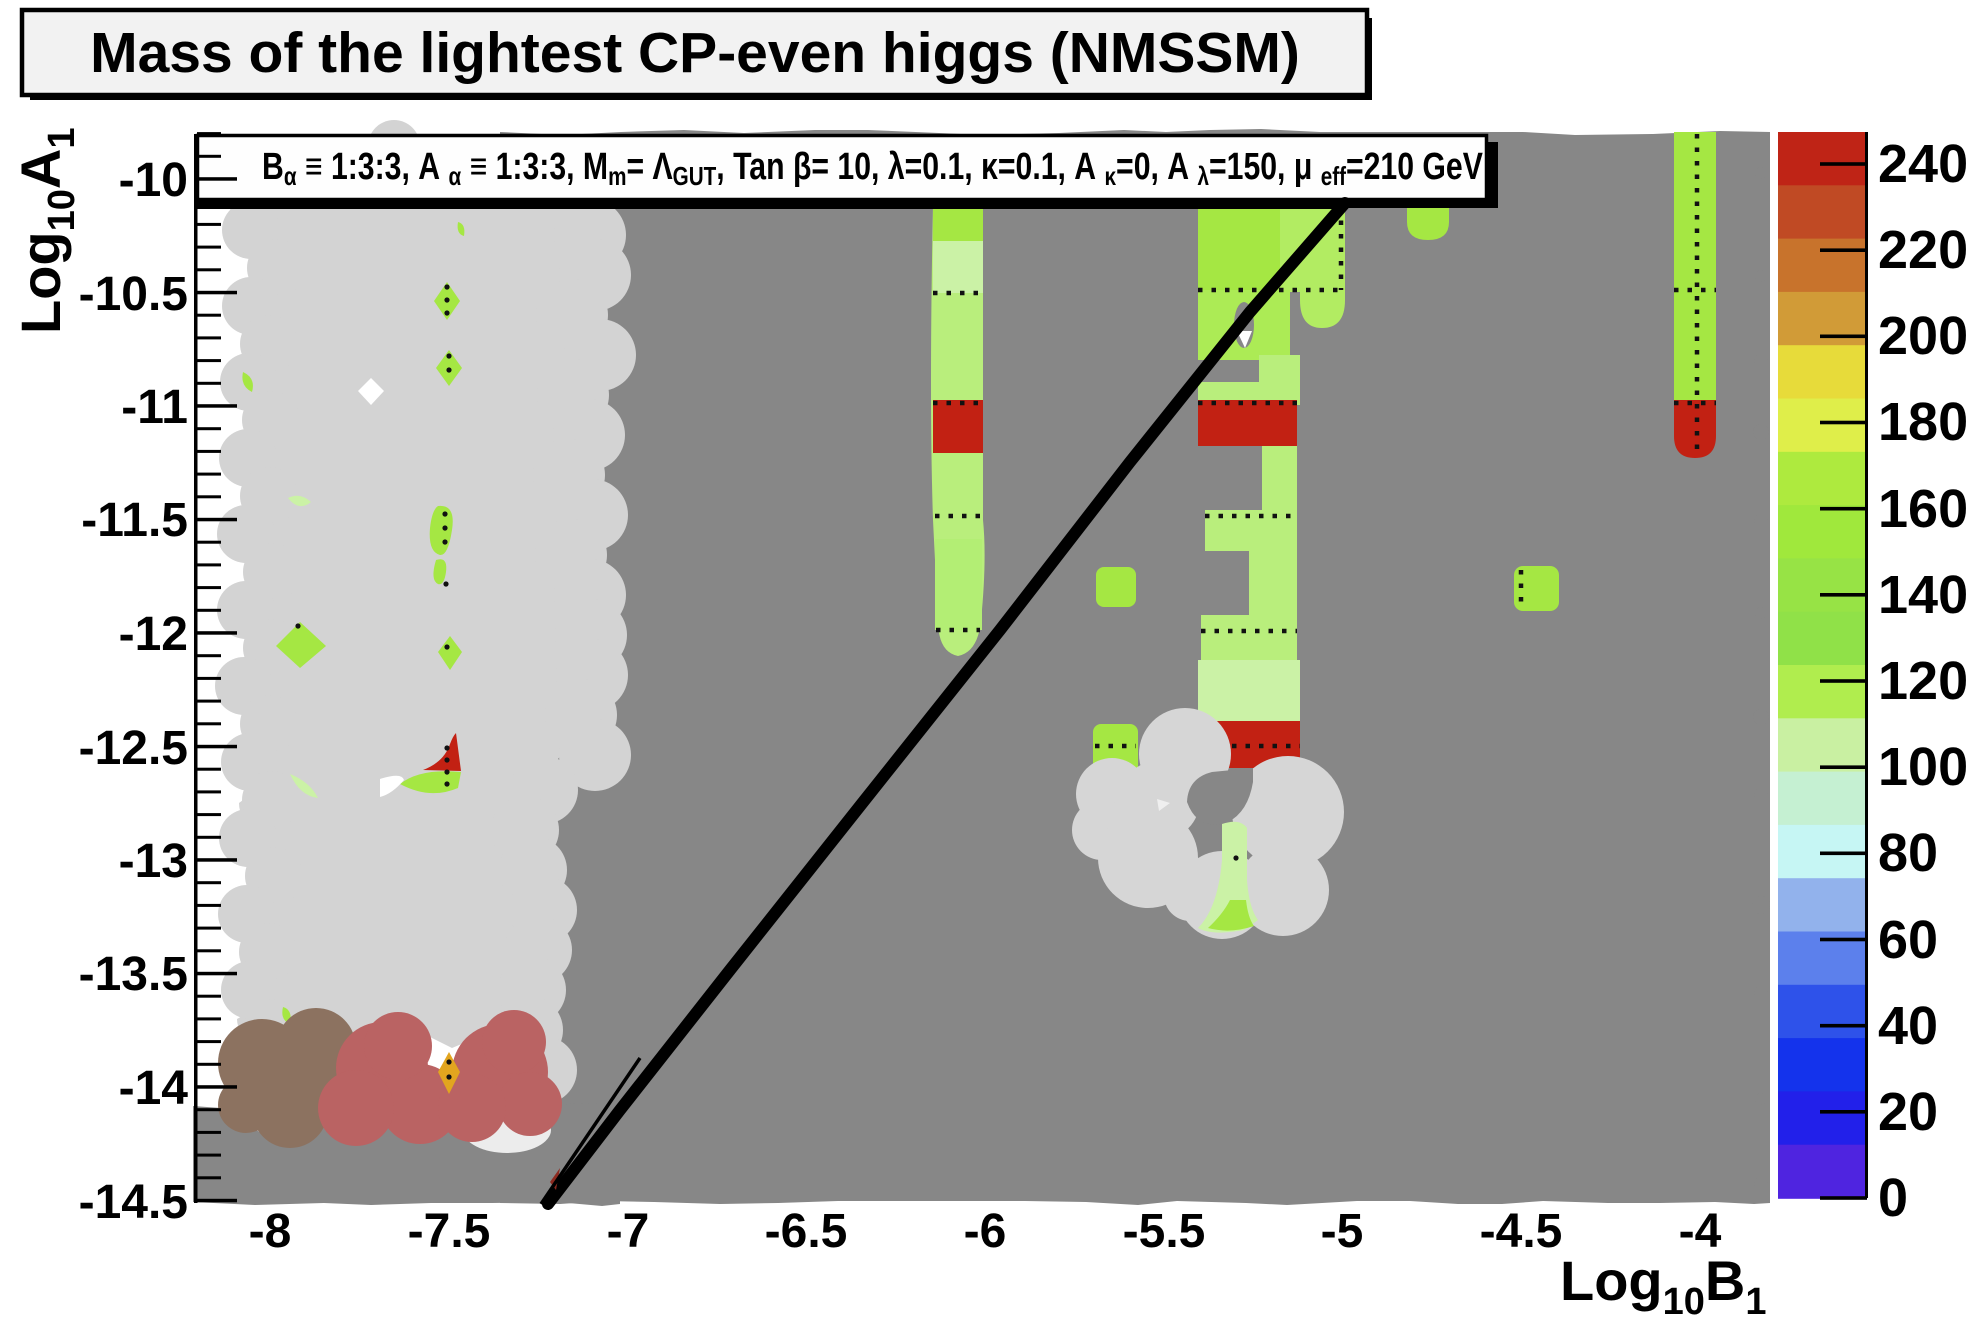  What do you see at coordinates (1923, 509) in the screenshot?
I see `svg-text: 160` at bounding box center [1923, 509].